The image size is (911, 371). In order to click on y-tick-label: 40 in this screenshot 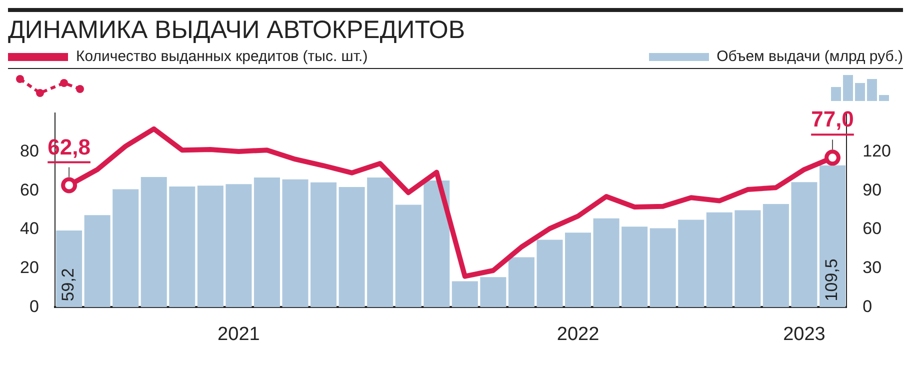, I will do `click(29, 228)`.